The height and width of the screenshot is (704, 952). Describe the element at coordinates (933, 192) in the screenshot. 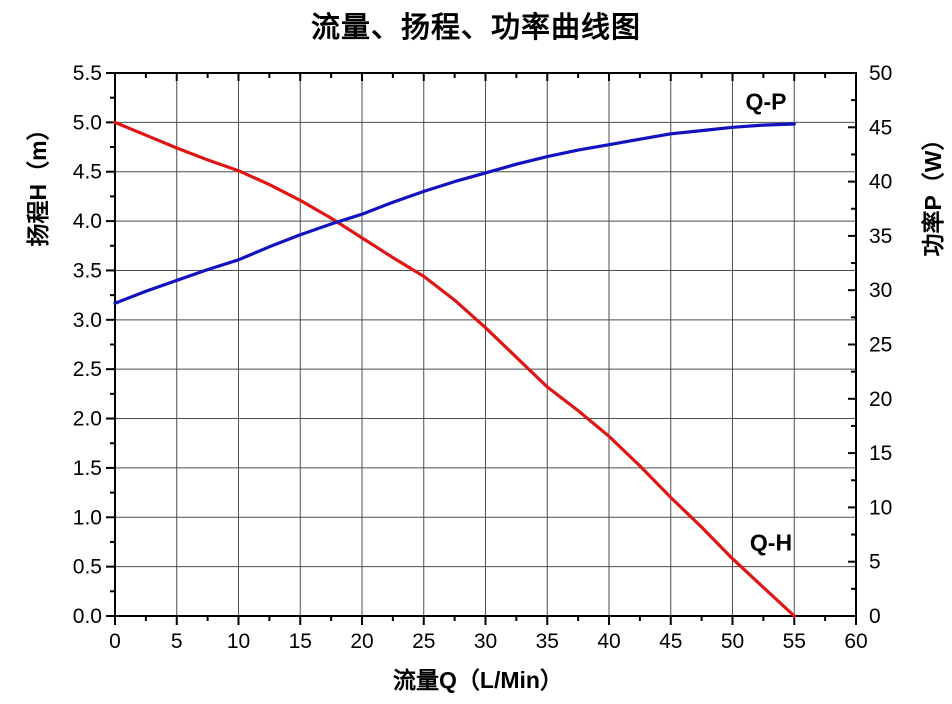

I see `y-axis-right-label: 功率P（W）` at that location.